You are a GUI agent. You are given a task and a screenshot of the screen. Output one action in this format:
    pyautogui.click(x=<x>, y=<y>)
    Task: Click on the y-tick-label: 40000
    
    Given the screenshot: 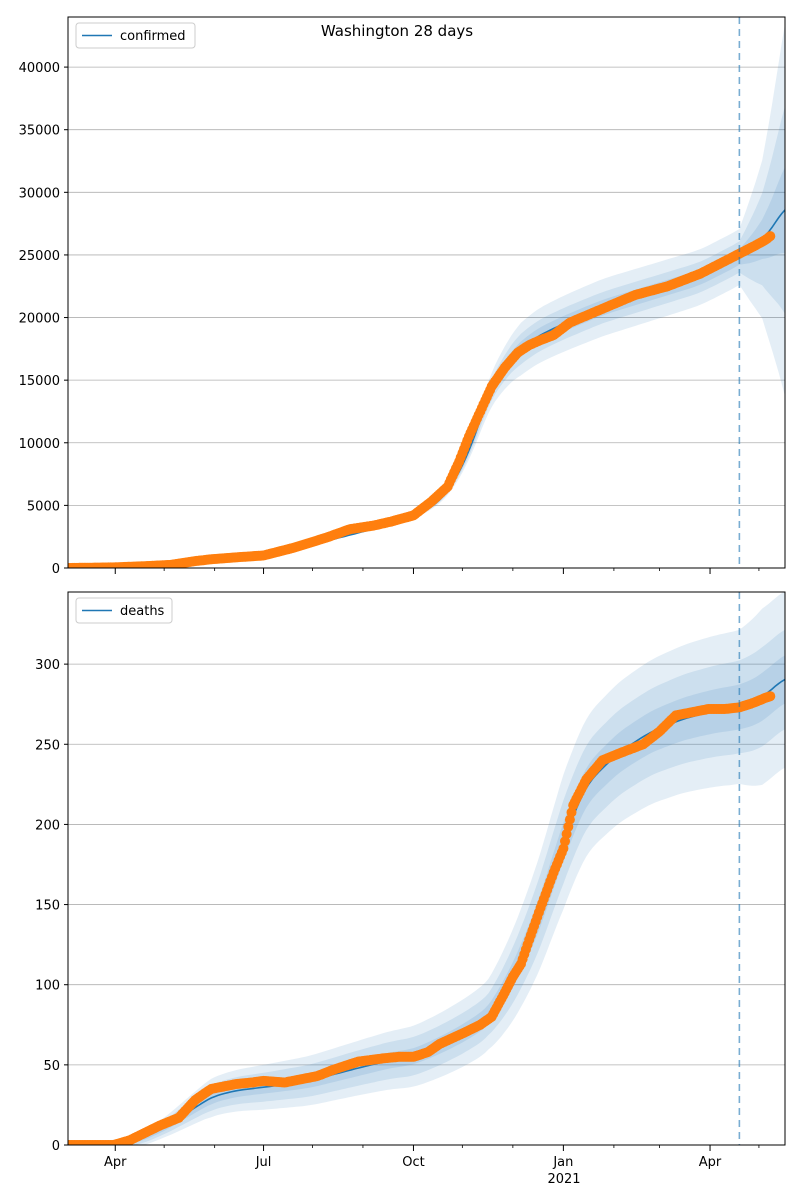 What is the action you would take?
    pyautogui.click(x=39, y=68)
    